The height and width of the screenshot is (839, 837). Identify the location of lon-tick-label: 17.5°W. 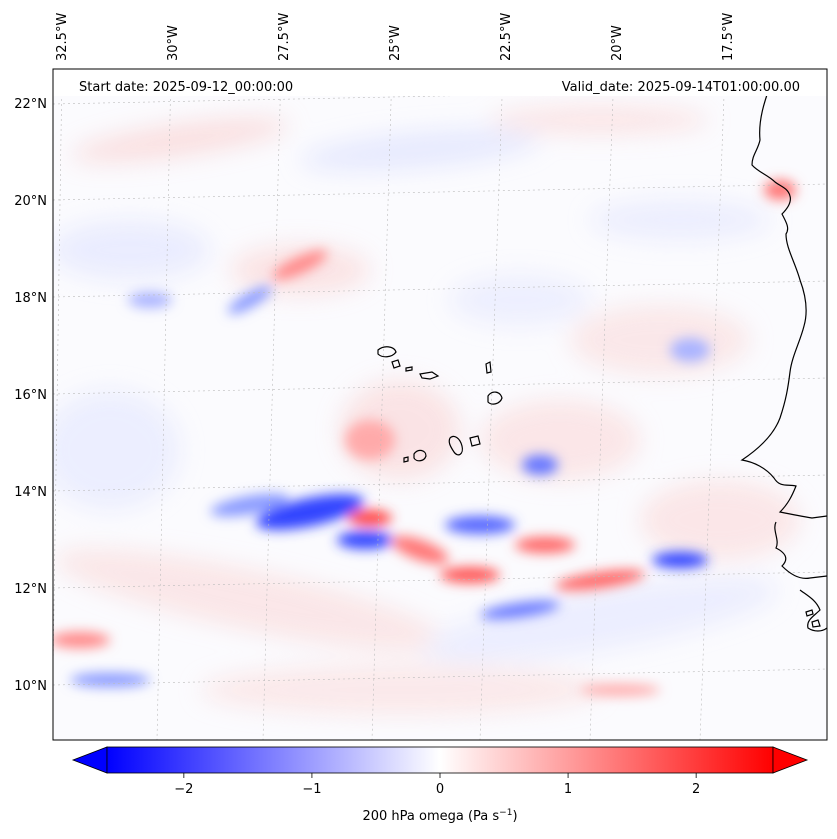
(728, 37).